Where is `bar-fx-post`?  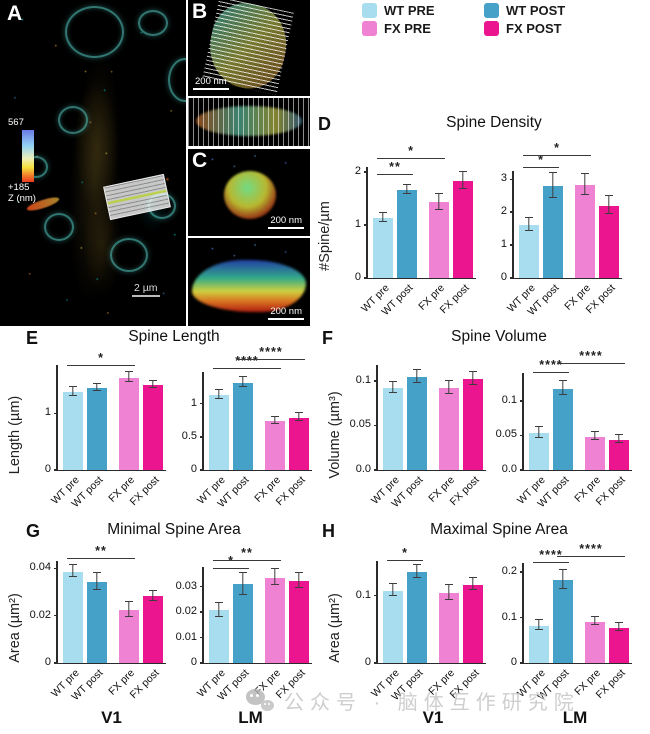
bar-fx-post is located at coordinates (299, 621).